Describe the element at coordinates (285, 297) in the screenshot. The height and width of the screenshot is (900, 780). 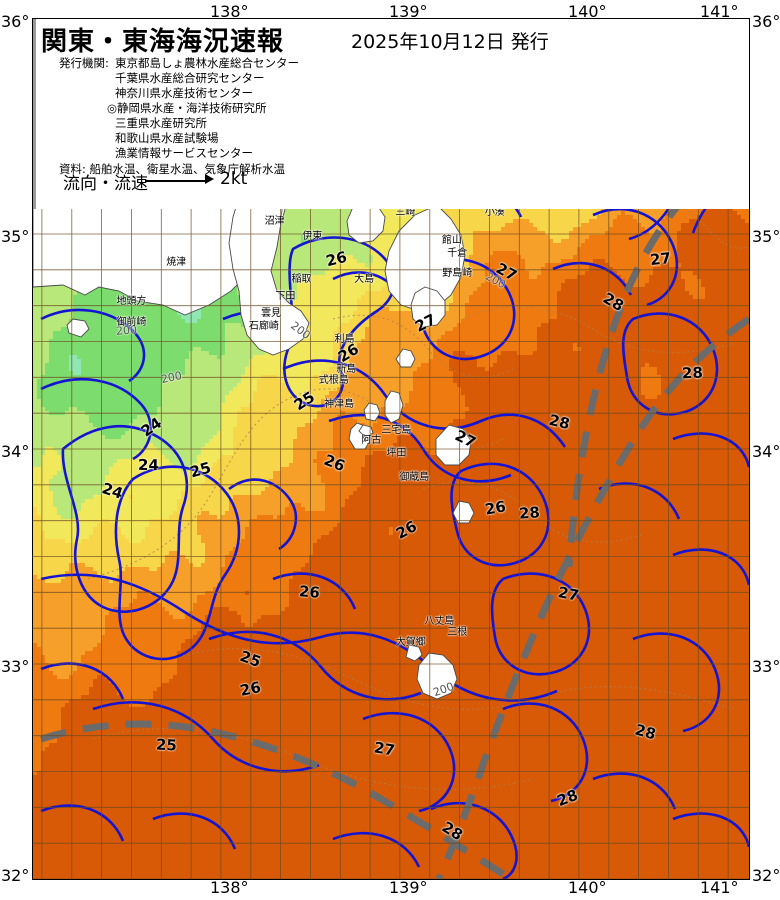
I see `place-label-19: 下田` at that location.